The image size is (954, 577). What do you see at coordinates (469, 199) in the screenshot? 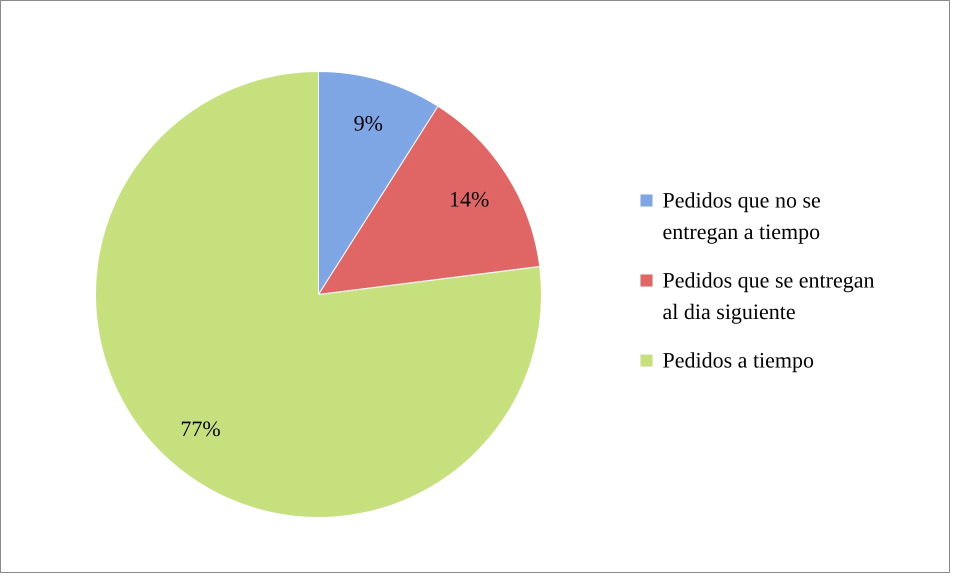
I see `data-label: 14%` at bounding box center [469, 199].